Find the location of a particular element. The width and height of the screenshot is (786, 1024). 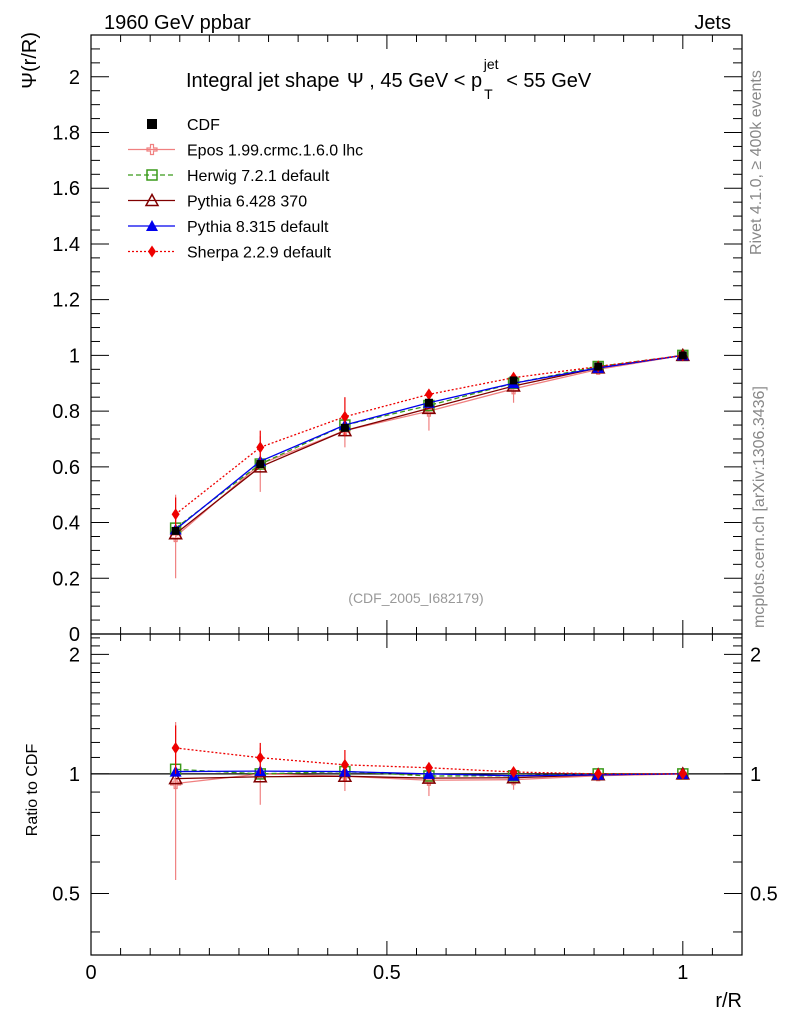

ratio-tick-label-right: 1 is located at coordinates (755, 775).